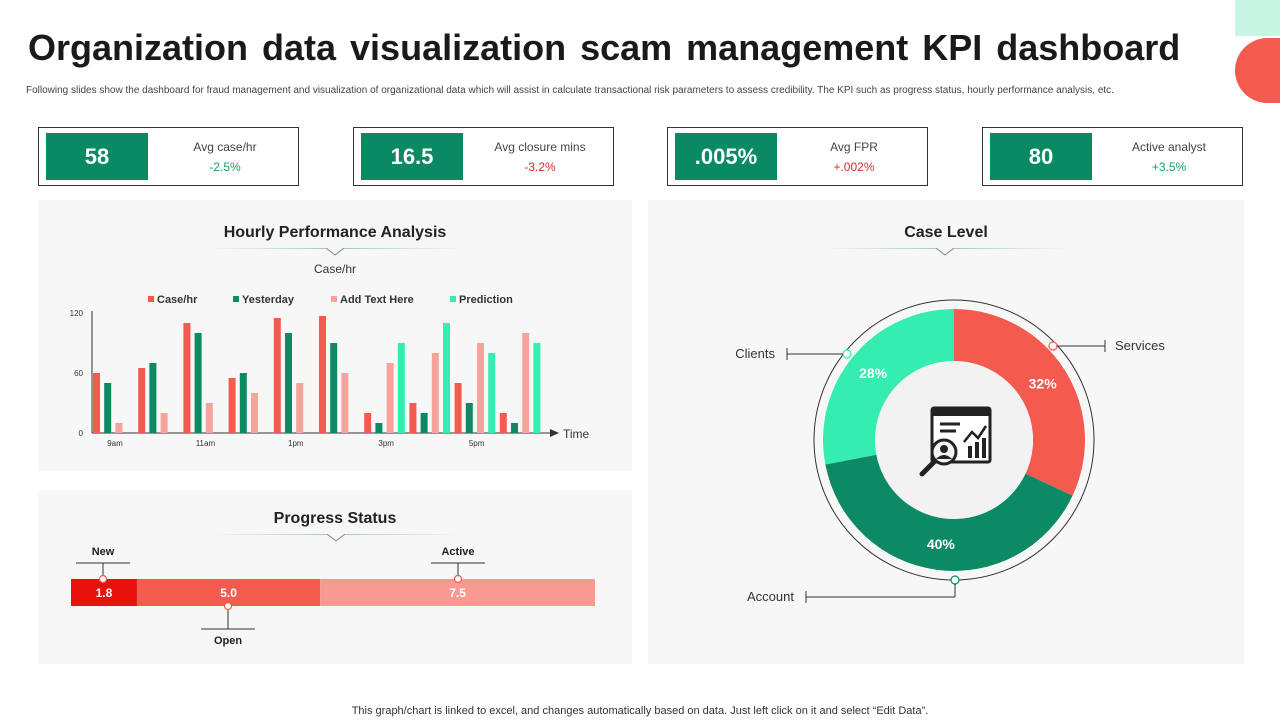 Image resolution: width=1280 pixels, height=720 pixels. I want to click on account-callout-dot, so click(955, 580).